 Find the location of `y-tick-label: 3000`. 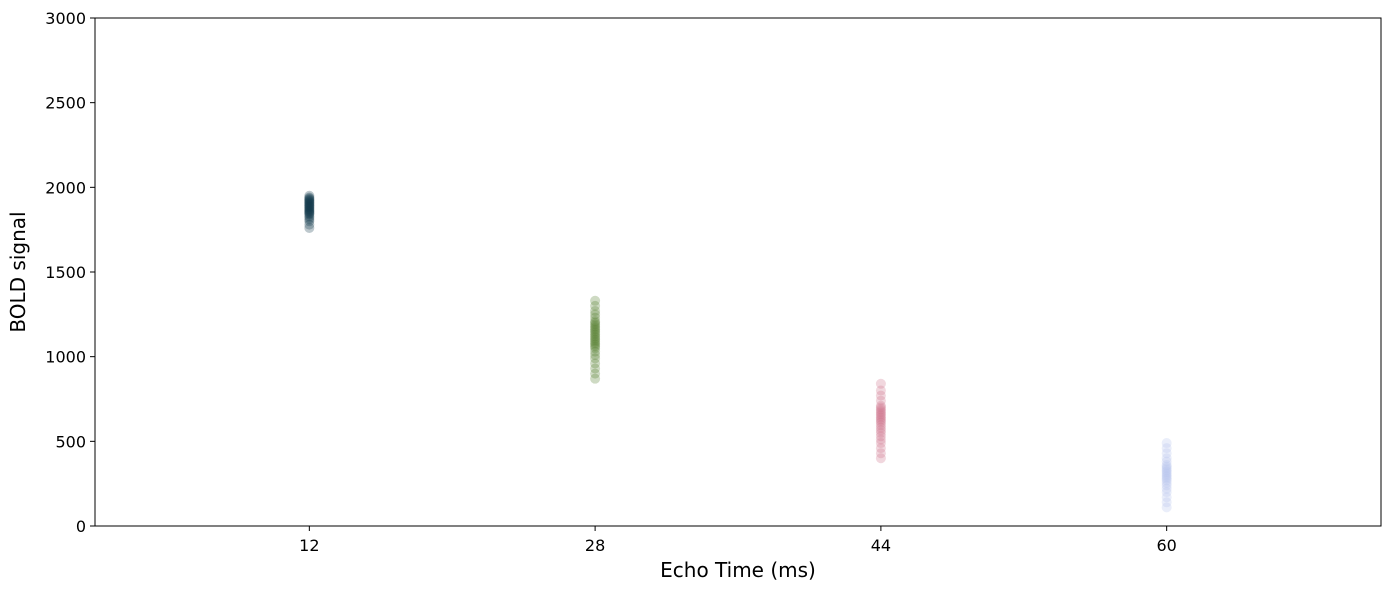

y-tick-label: 3000 is located at coordinates (65, 18).